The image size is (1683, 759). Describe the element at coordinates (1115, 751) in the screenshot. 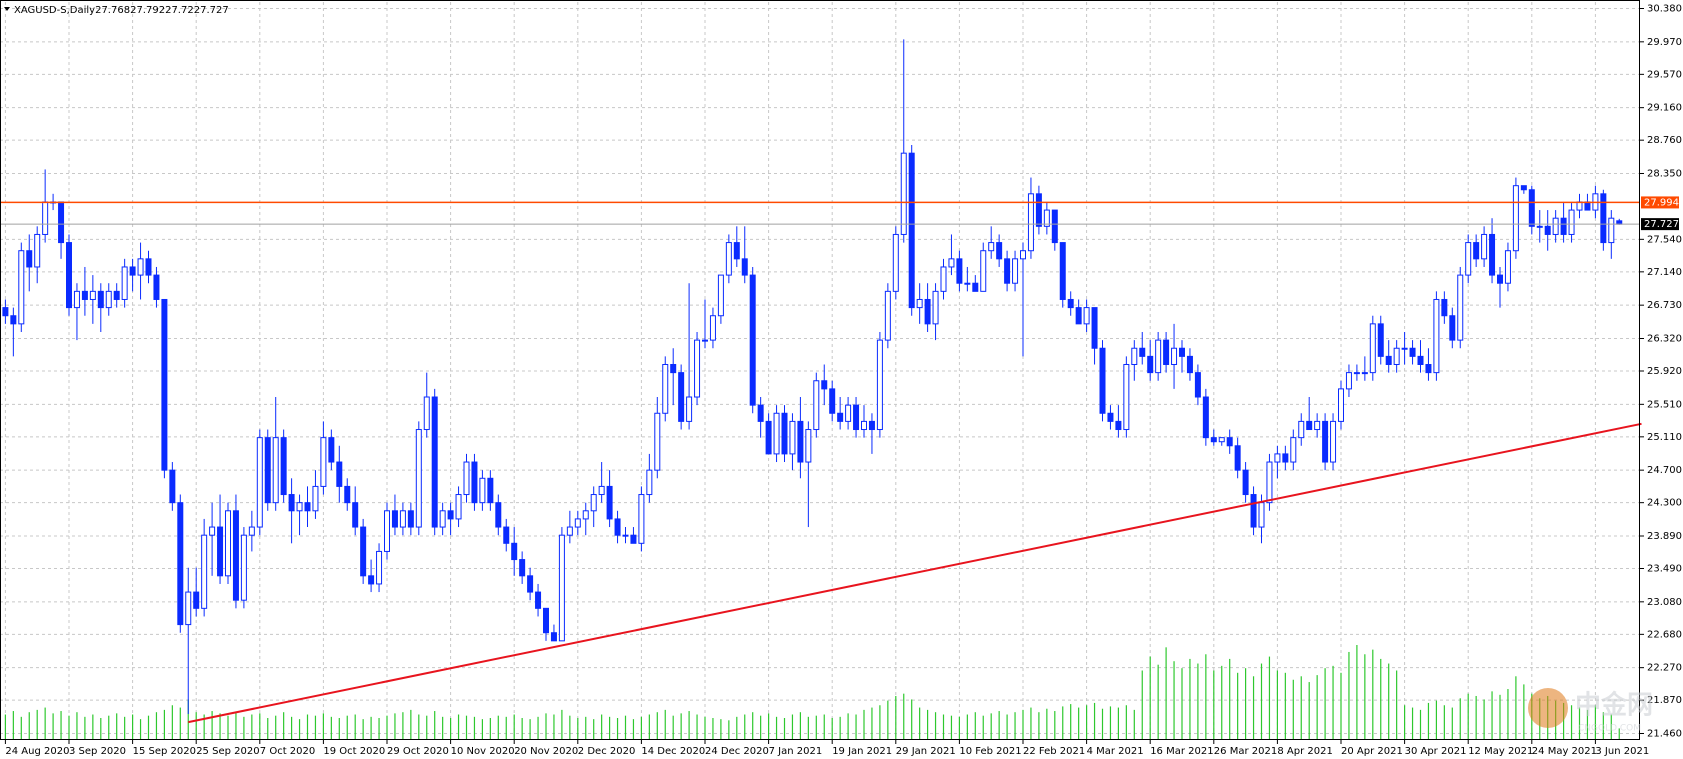

I see `x-tick-label: 4 Mar 2021` at that location.